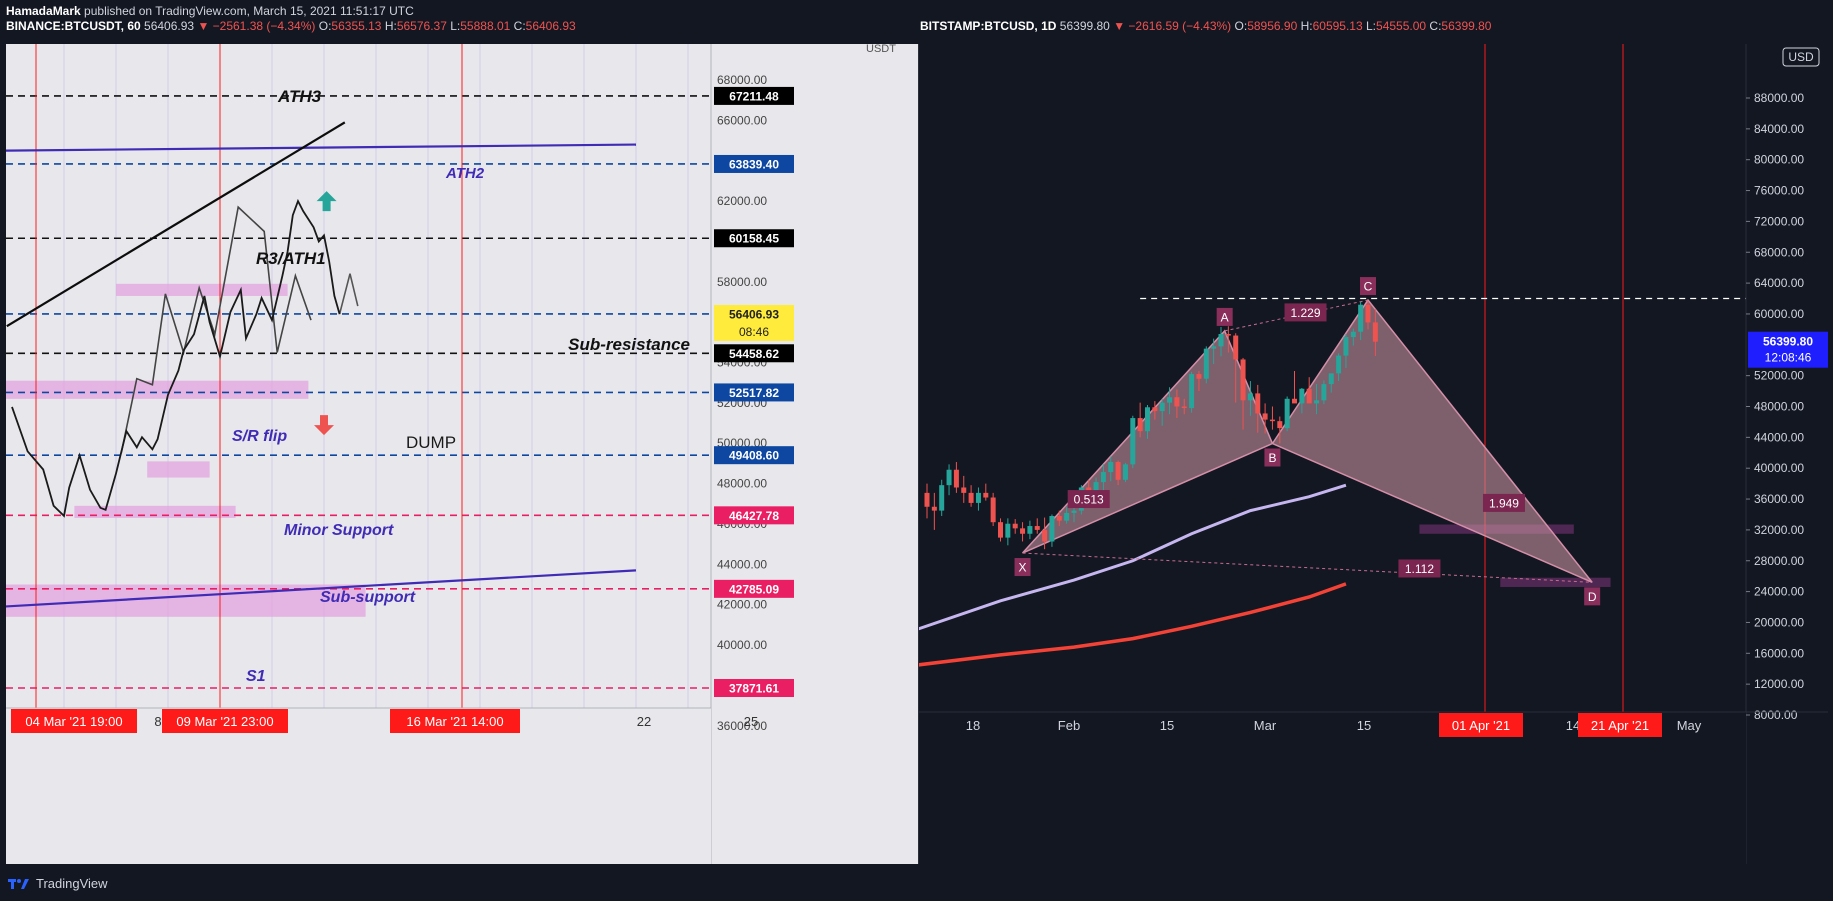 The height and width of the screenshot is (901, 1833). I want to click on left-price-tag-1: 63839.40, so click(754, 163).